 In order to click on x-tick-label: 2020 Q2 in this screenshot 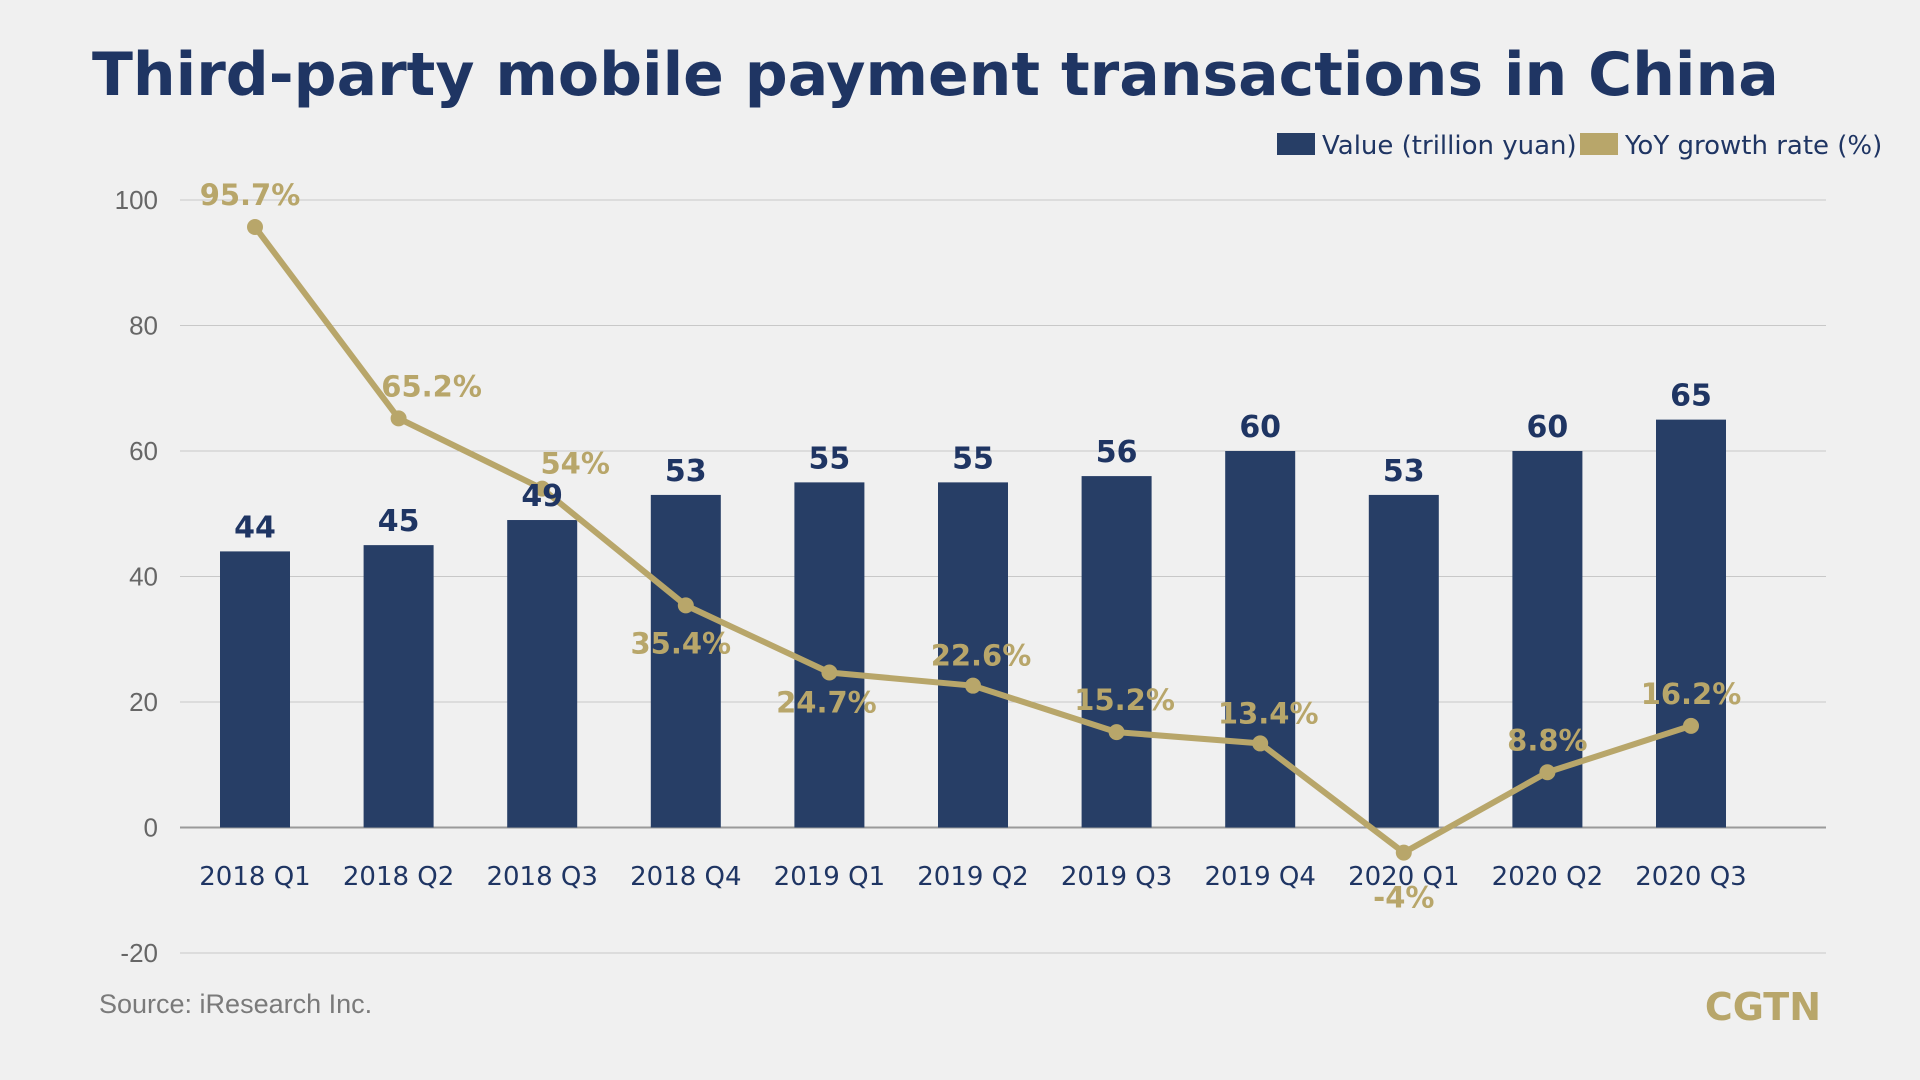, I will do `click(1547, 877)`.